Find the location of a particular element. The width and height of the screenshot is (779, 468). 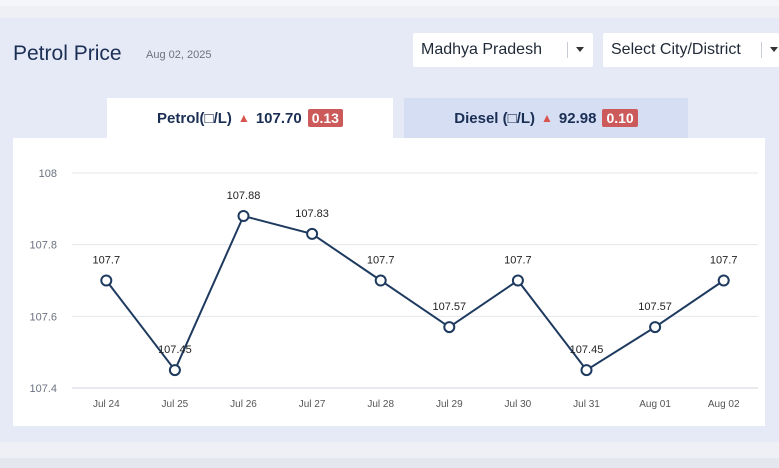

tab-diesel: Diesel (□/L) ▲ 92.98 0.10 is located at coordinates (546, 118).